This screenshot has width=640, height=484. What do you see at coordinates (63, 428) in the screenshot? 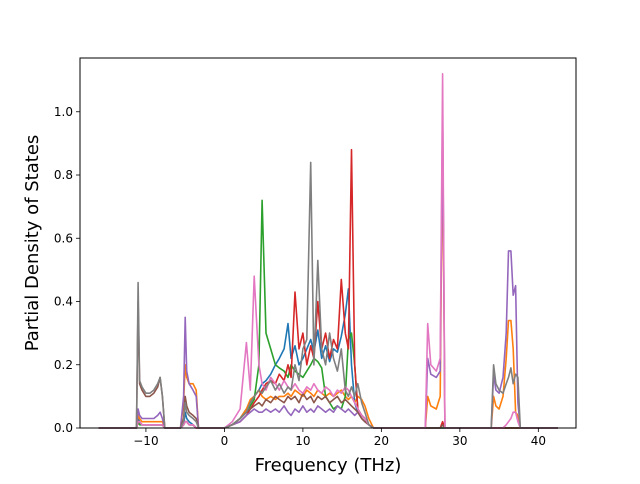
I see `y-tick-label: 0.0` at bounding box center [63, 428].